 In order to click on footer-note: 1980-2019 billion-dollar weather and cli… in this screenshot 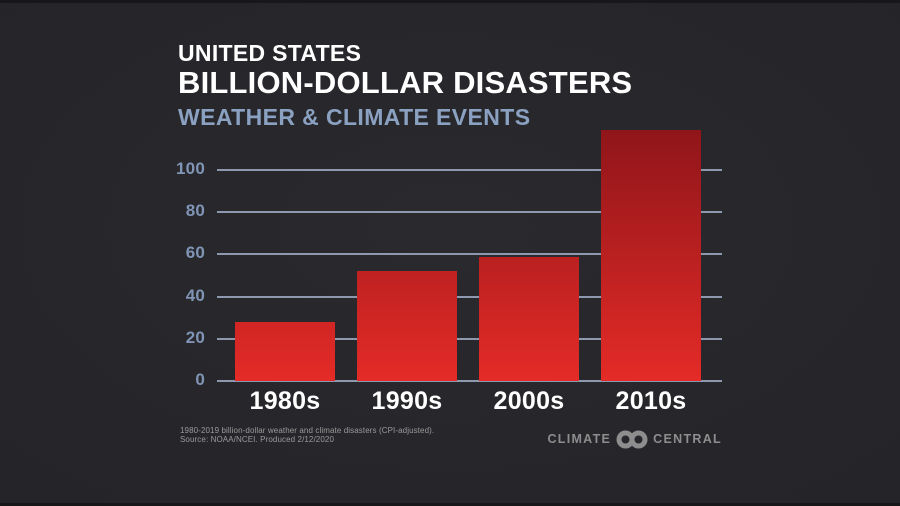, I will do `click(307, 435)`.